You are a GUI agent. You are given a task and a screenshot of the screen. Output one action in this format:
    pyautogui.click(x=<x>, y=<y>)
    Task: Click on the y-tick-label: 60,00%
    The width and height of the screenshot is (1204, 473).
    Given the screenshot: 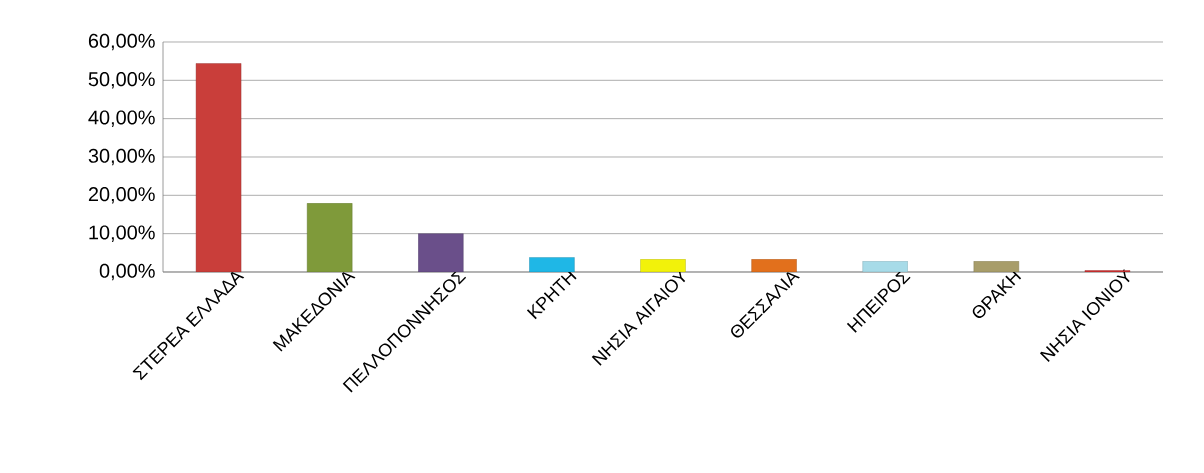 What is the action you would take?
    pyautogui.click(x=121, y=42)
    